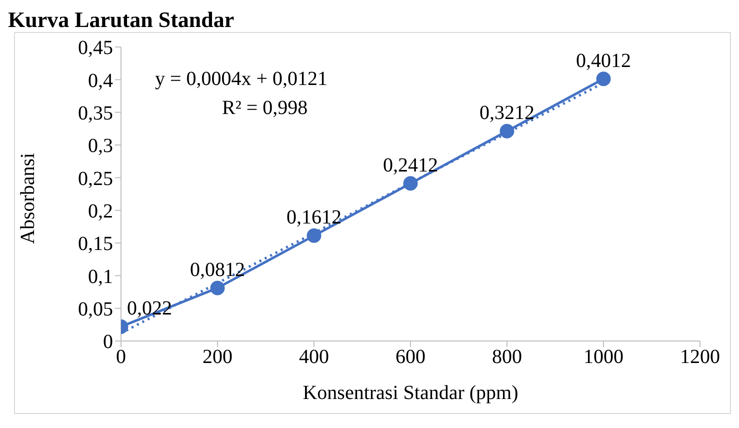 The height and width of the screenshot is (428, 739). I want to click on x-axis-title: Konsentrasi Standar (ppm), so click(410, 393).